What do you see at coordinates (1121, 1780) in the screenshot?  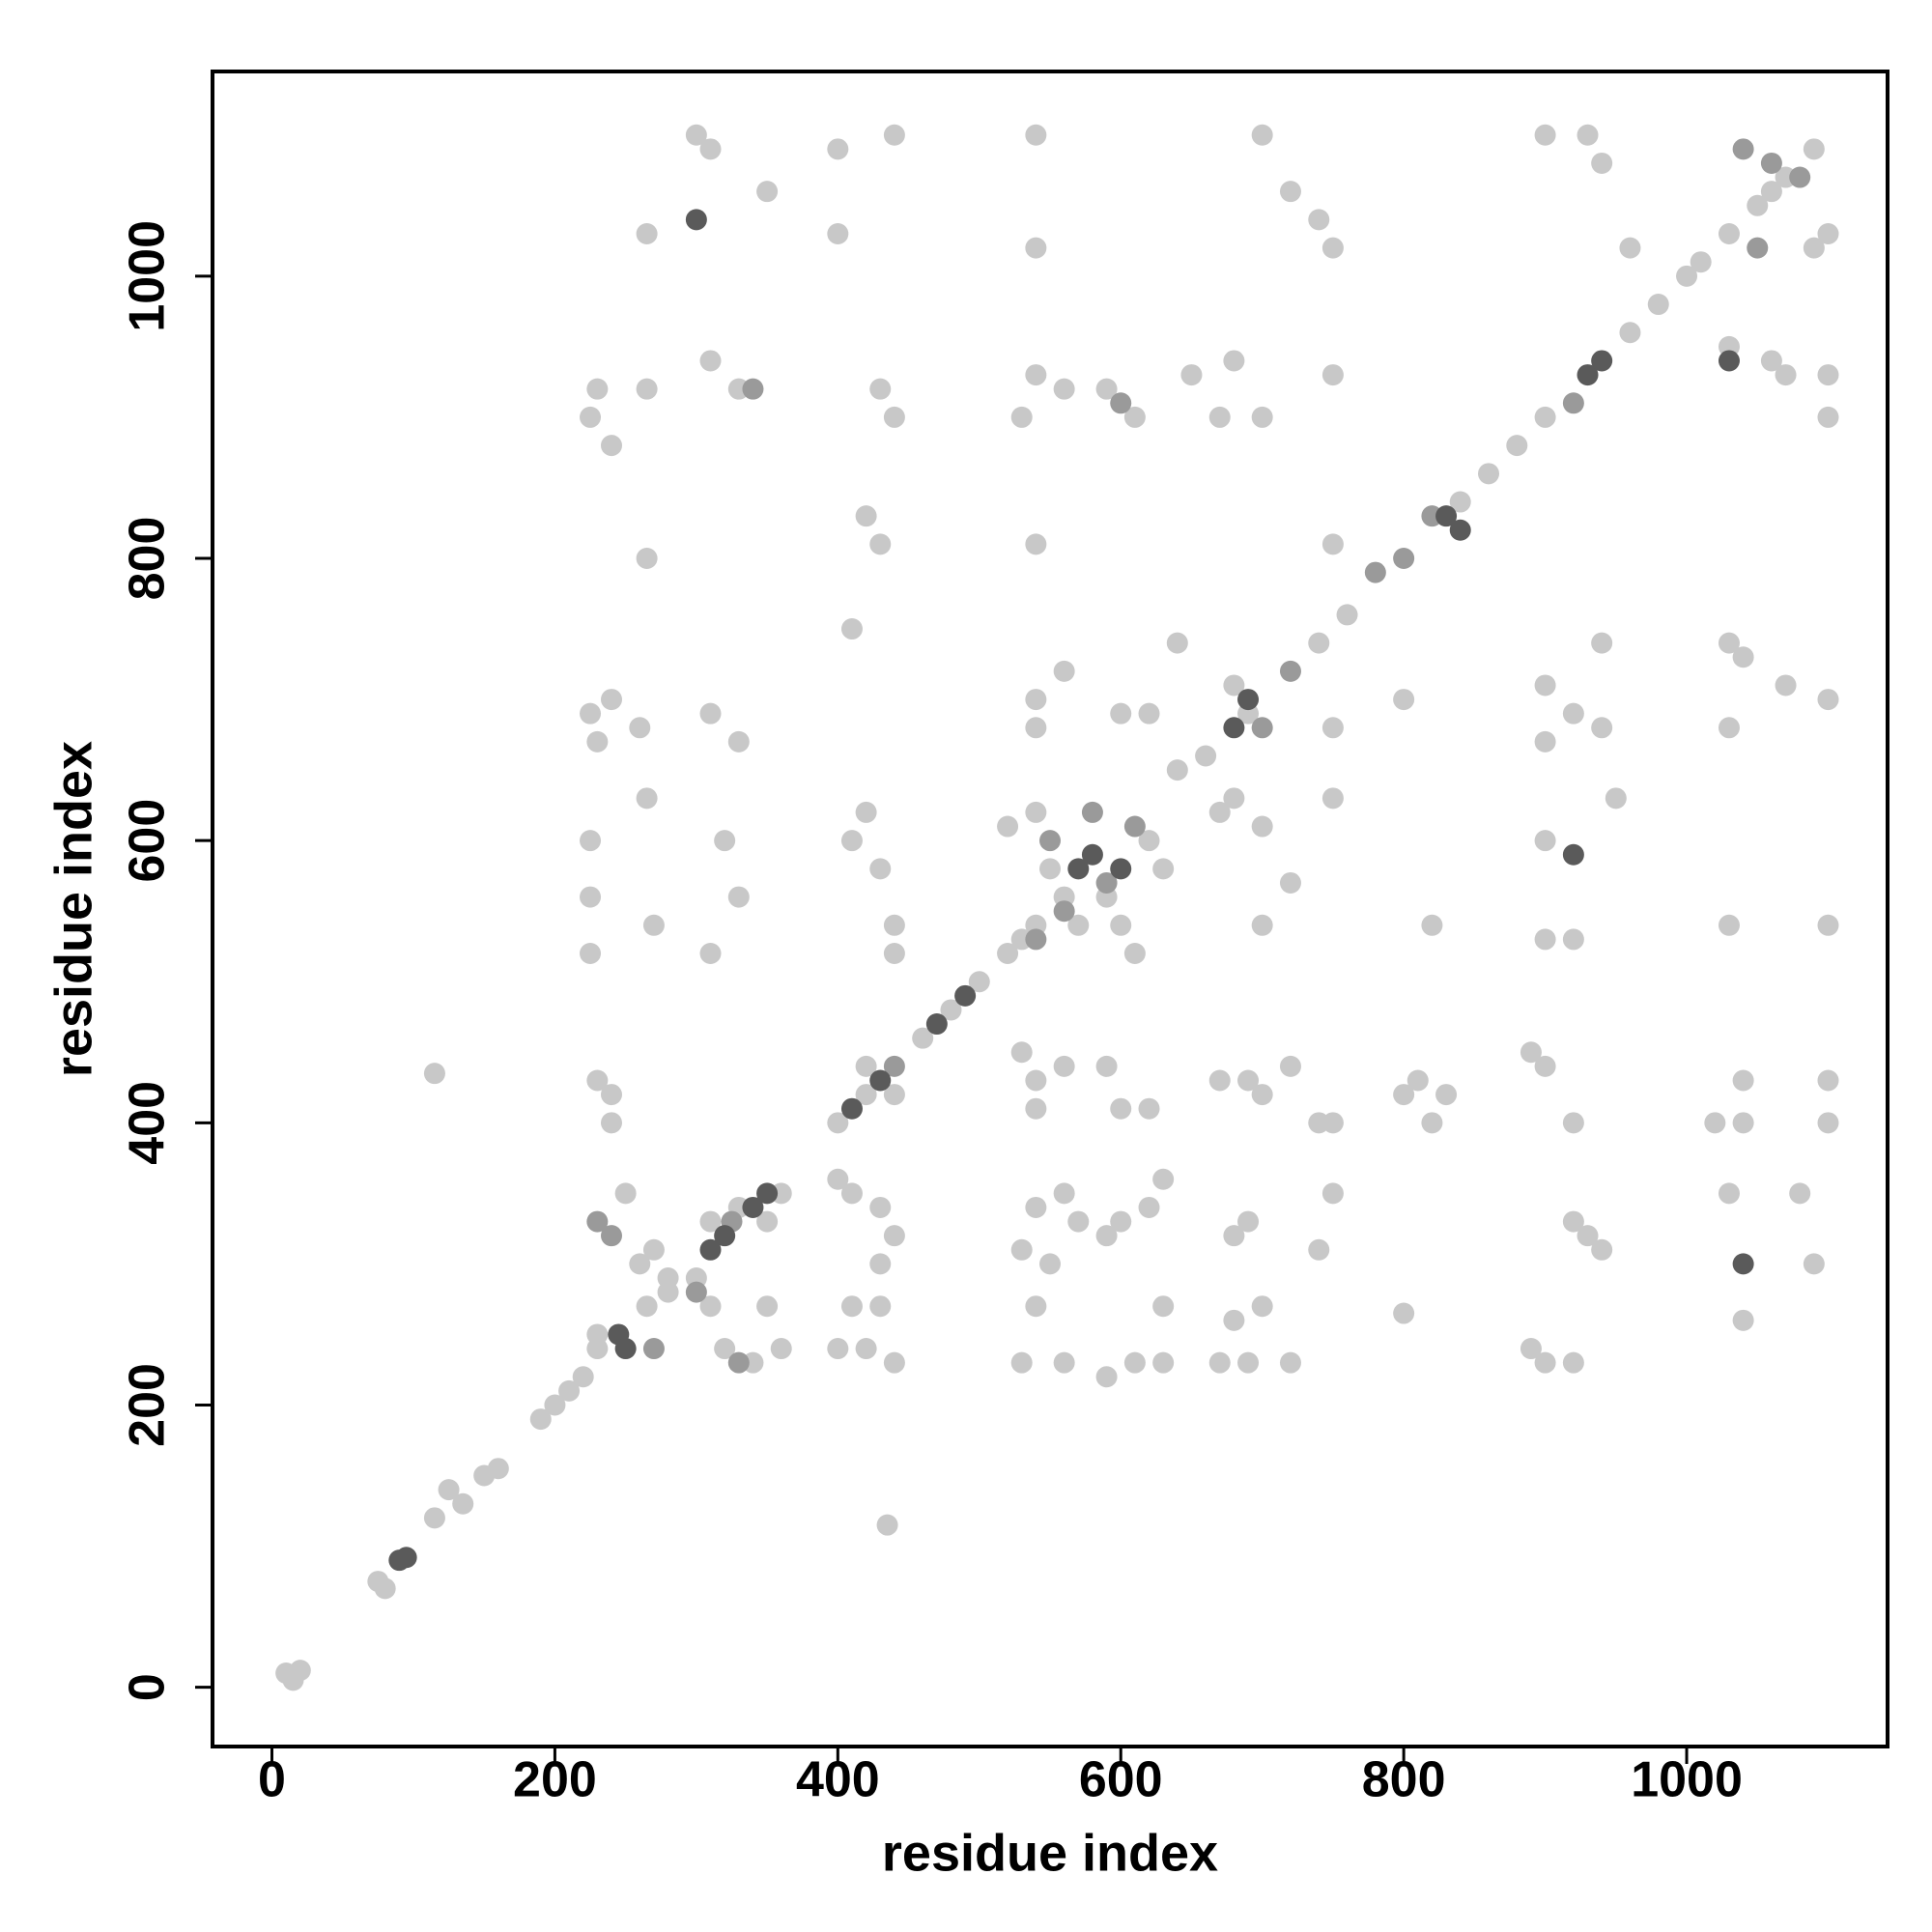 I see `x-tick-label: 600` at bounding box center [1121, 1780].